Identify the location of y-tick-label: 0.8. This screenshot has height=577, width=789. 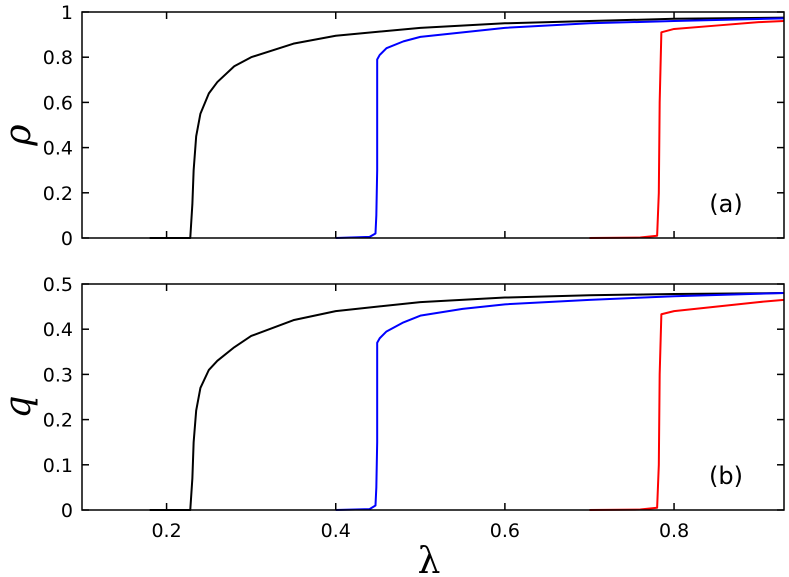
(58, 58).